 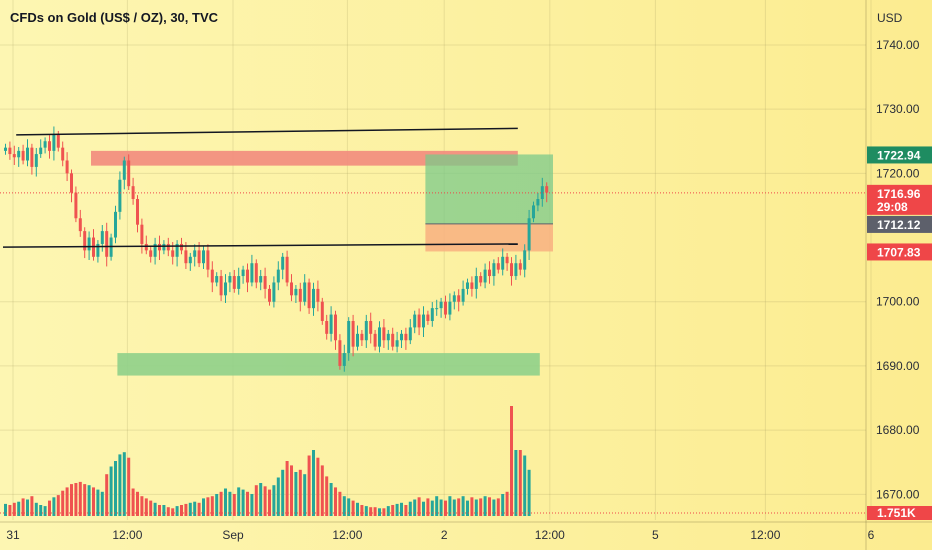 I want to click on last-price-label: 1716.96, so click(x=899, y=194).